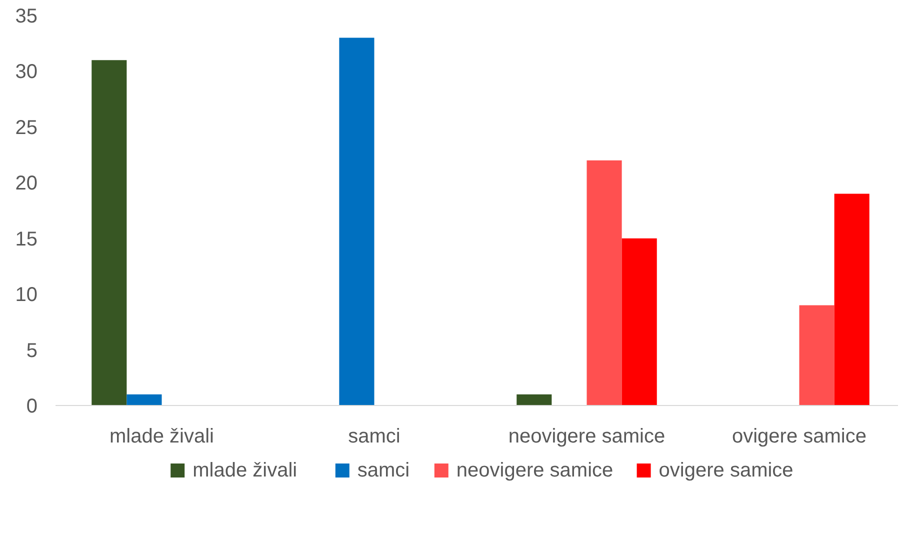 This screenshot has width=919, height=542. I want to click on y-tick-label: 0, so click(32, 407).